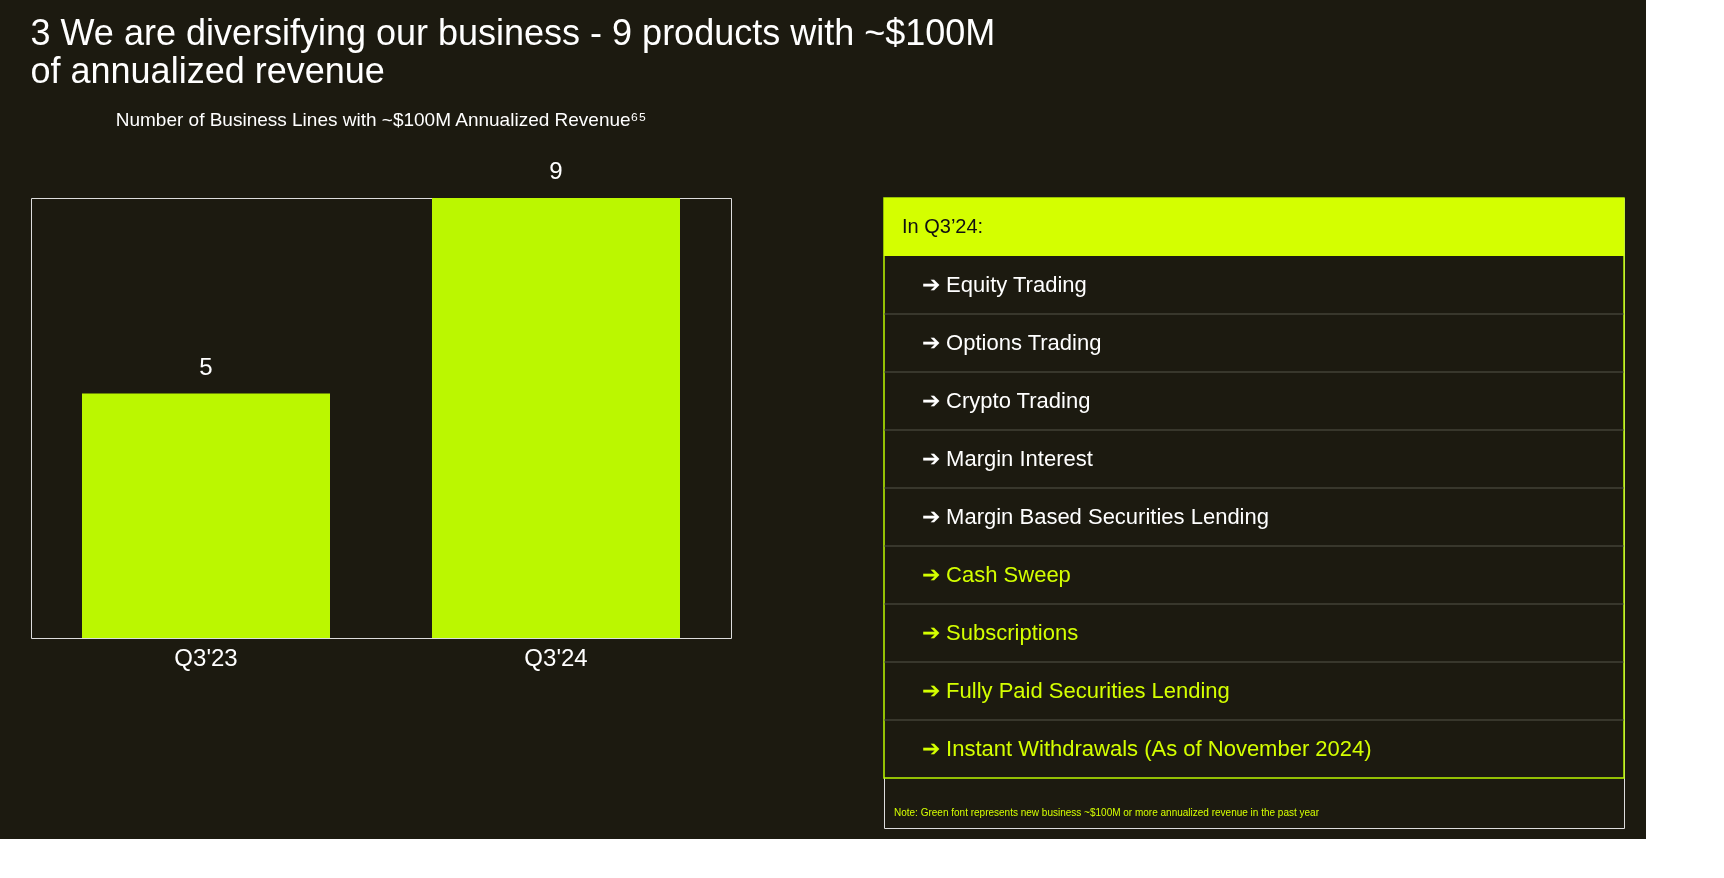 This screenshot has width=1724, height=878. What do you see at coordinates (1000, 632) in the screenshot?
I see `text: ➔ Subscriptions` at bounding box center [1000, 632].